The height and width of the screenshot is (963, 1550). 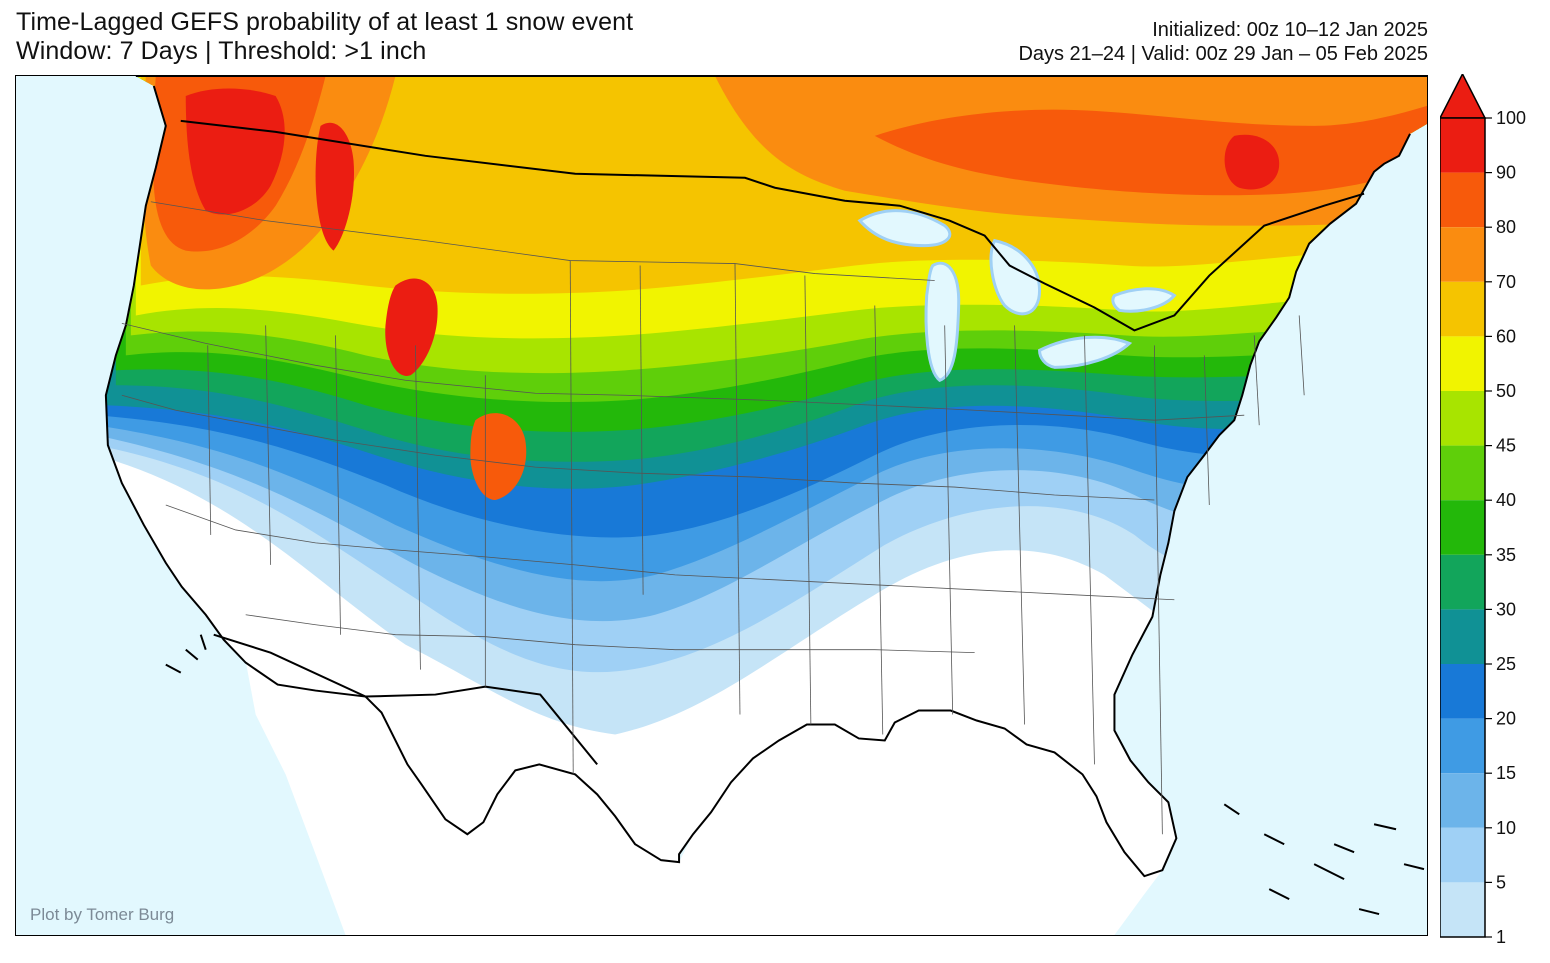 What do you see at coordinates (1506, 828) in the screenshot?
I see `colorbar-tick-label: 10` at bounding box center [1506, 828].